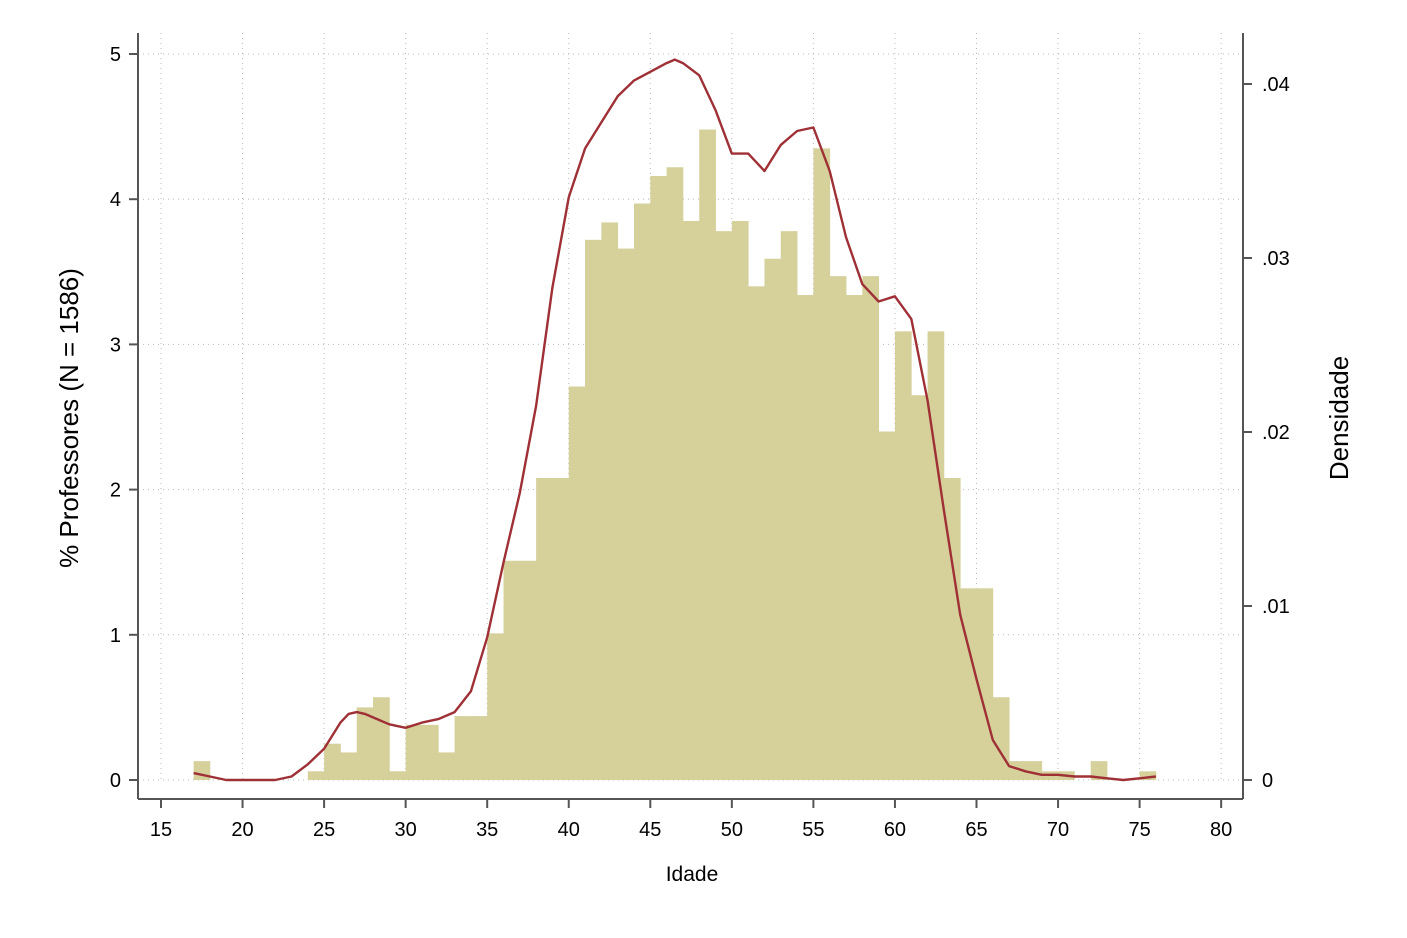 This screenshot has width=1407, height=938. Describe the element at coordinates (650, 830) in the screenshot. I see `x-tick-label: 45` at that location.